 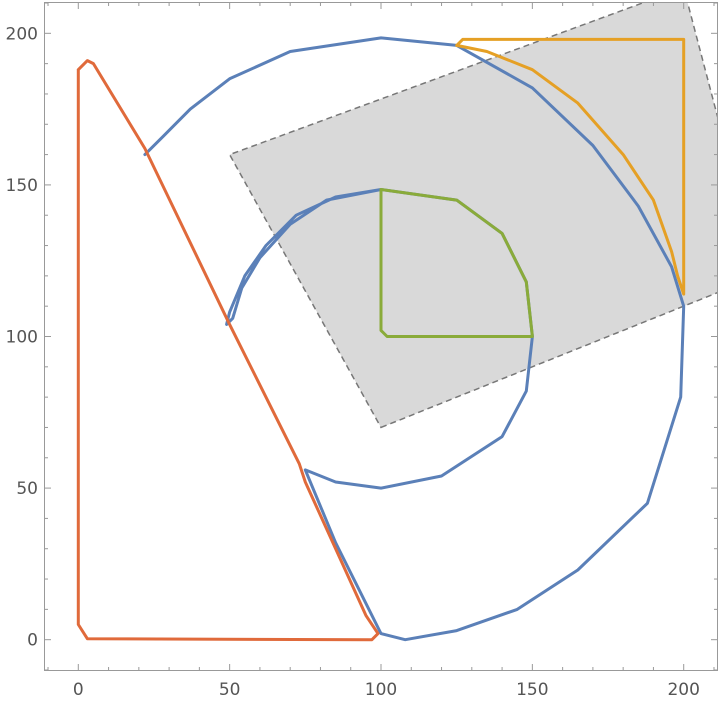 I want to click on y-tick-label: 150, so click(x=22, y=186).